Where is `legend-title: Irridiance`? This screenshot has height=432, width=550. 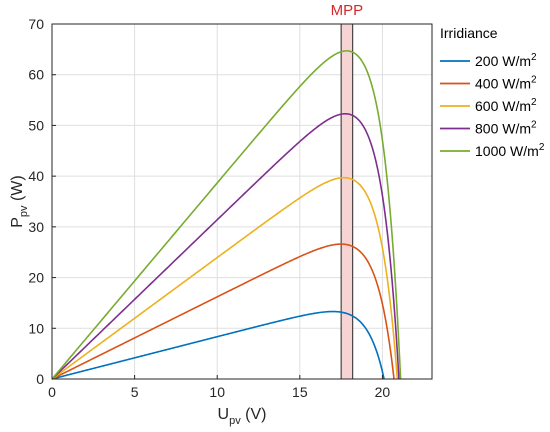 legend-title: Irridiance is located at coordinates (469, 33).